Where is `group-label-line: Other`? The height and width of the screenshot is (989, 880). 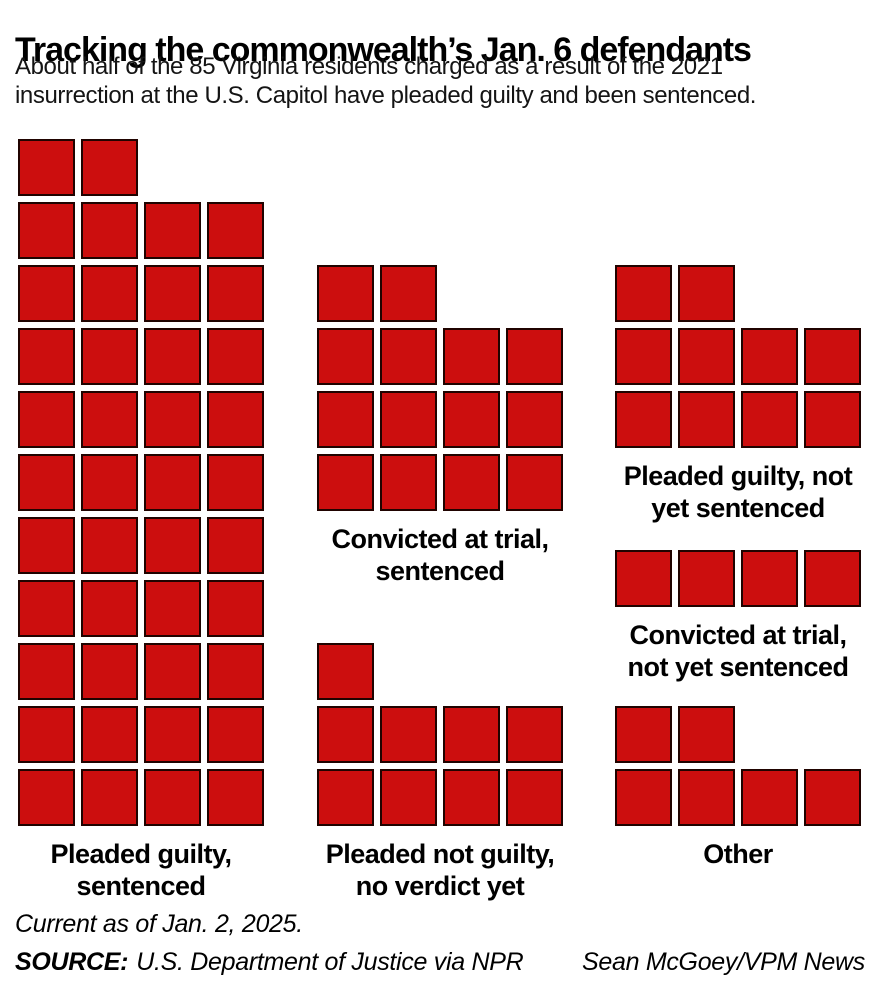 group-label-line: Other is located at coordinates (738, 854).